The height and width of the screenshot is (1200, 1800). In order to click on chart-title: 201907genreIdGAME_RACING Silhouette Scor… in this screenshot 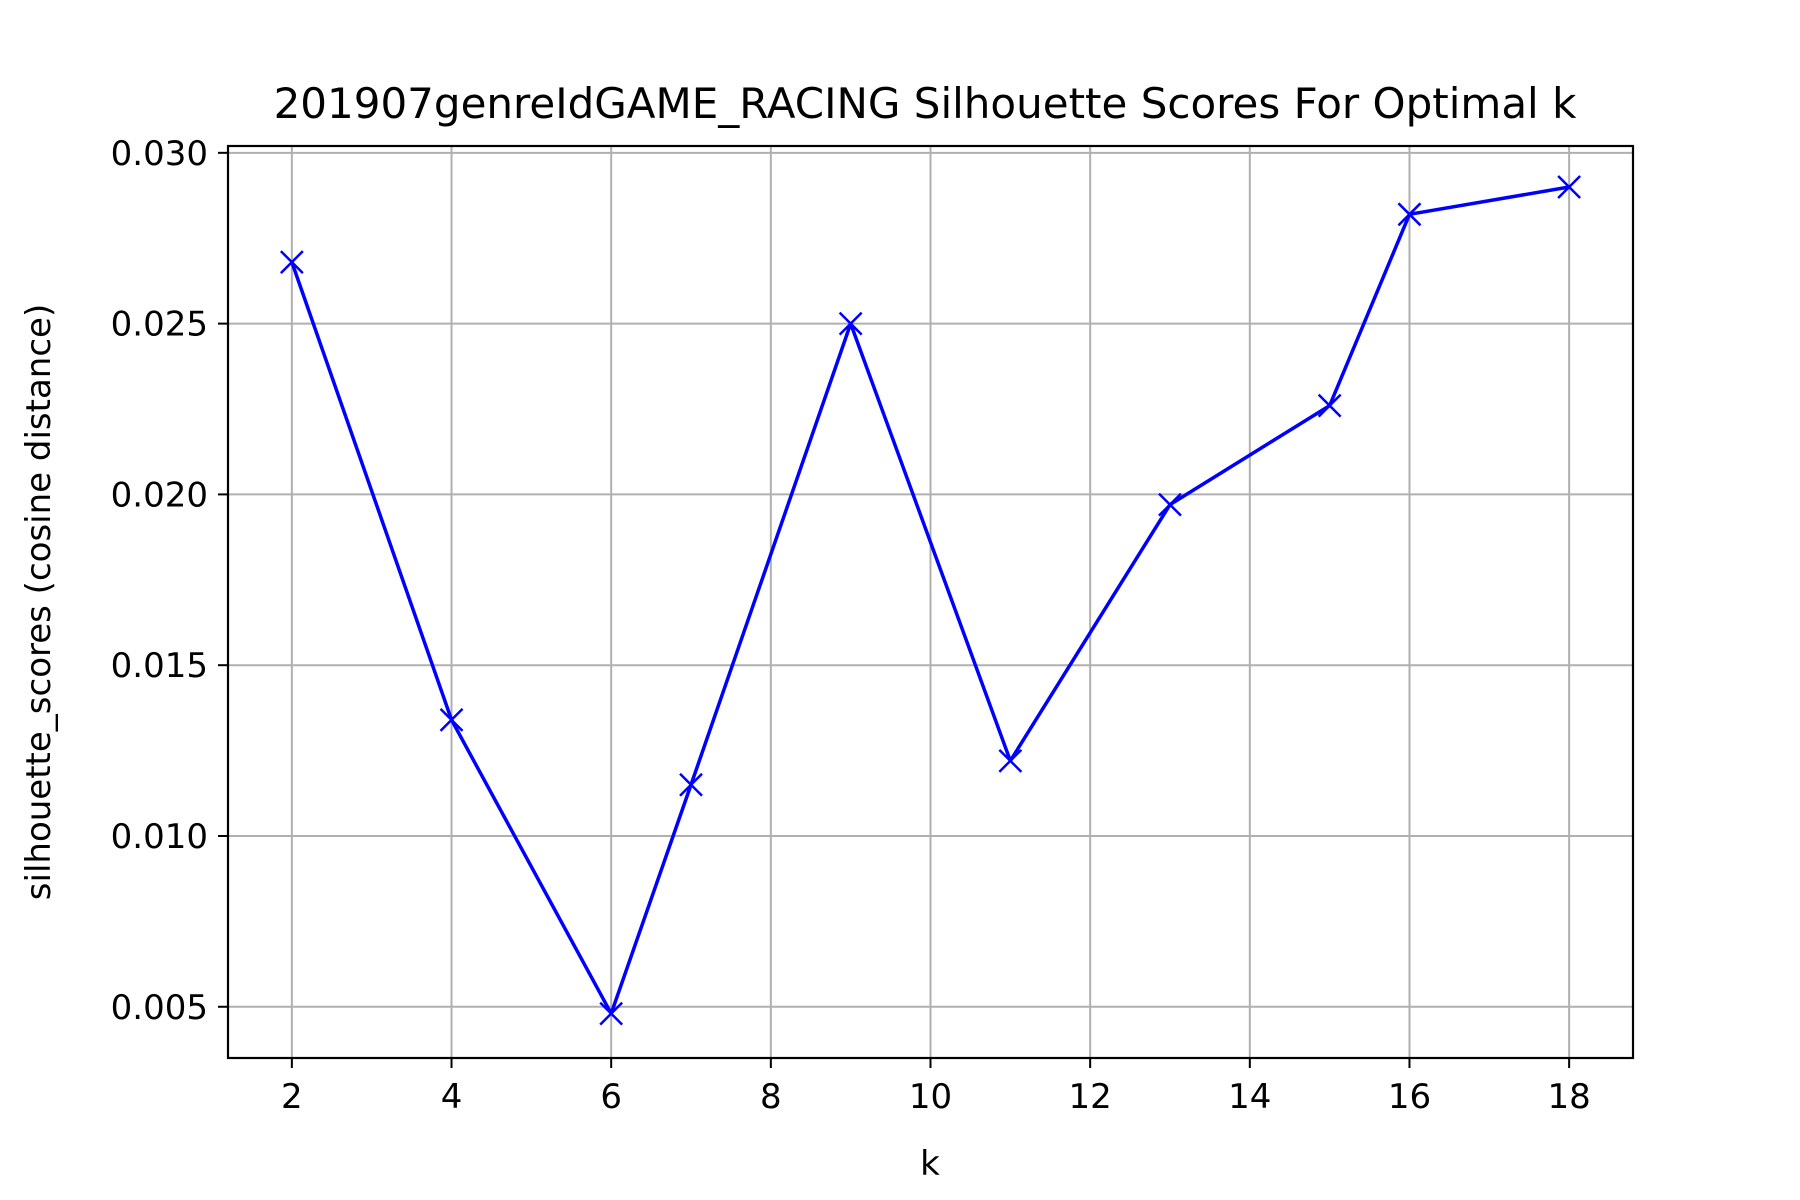, I will do `click(925, 103)`.